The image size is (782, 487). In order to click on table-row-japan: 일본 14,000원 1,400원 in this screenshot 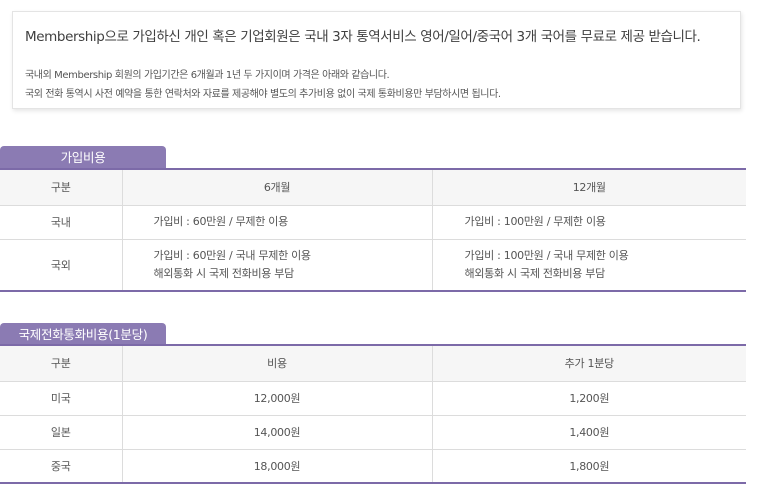, I will do `click(373, 432)`.